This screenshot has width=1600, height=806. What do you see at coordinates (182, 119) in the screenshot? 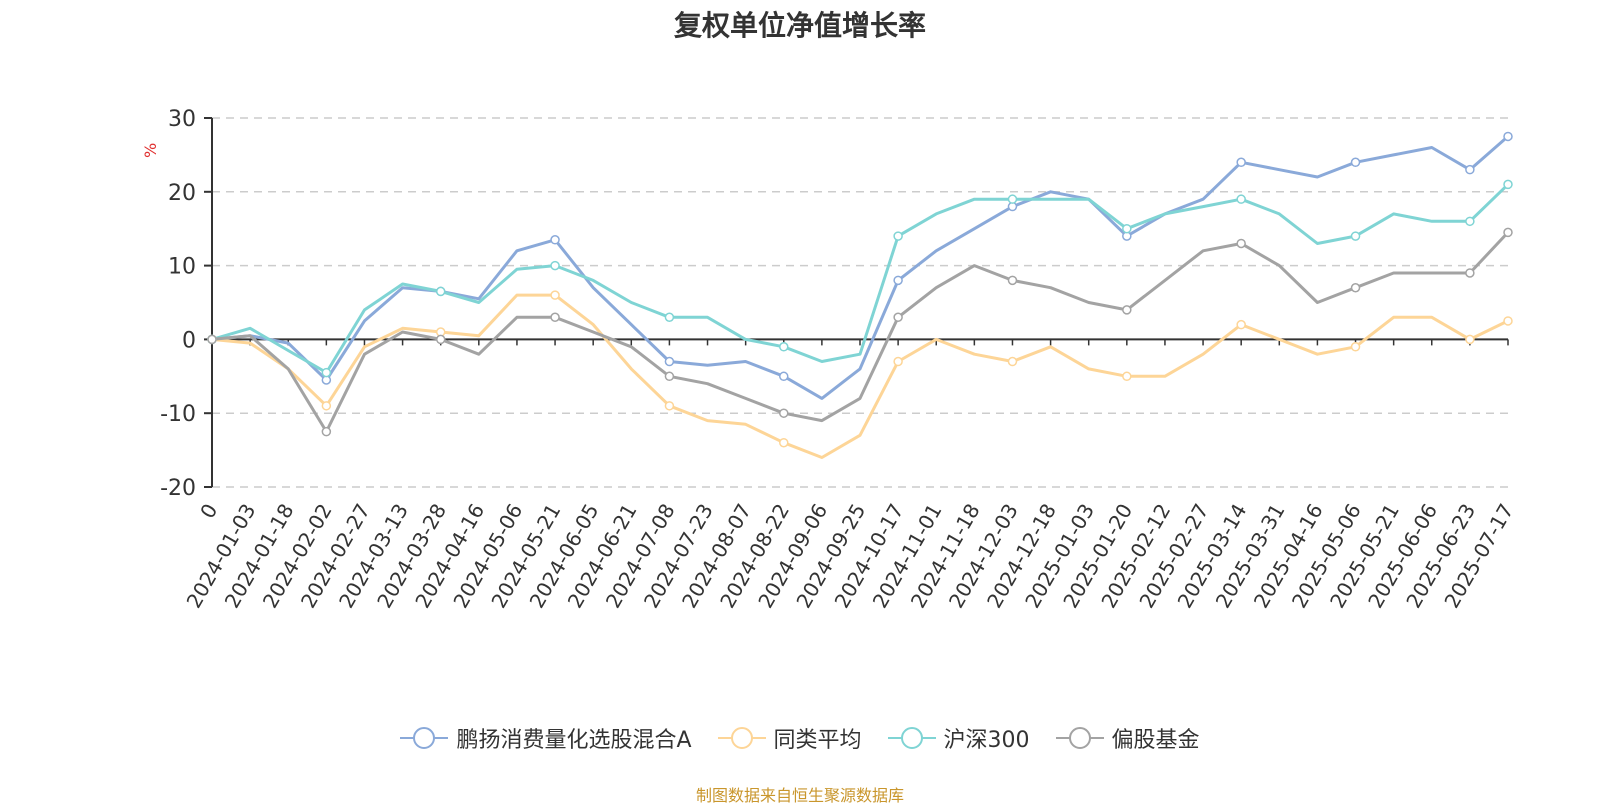
I see `y-tick-label: 30` at bounding box center [182, 119].